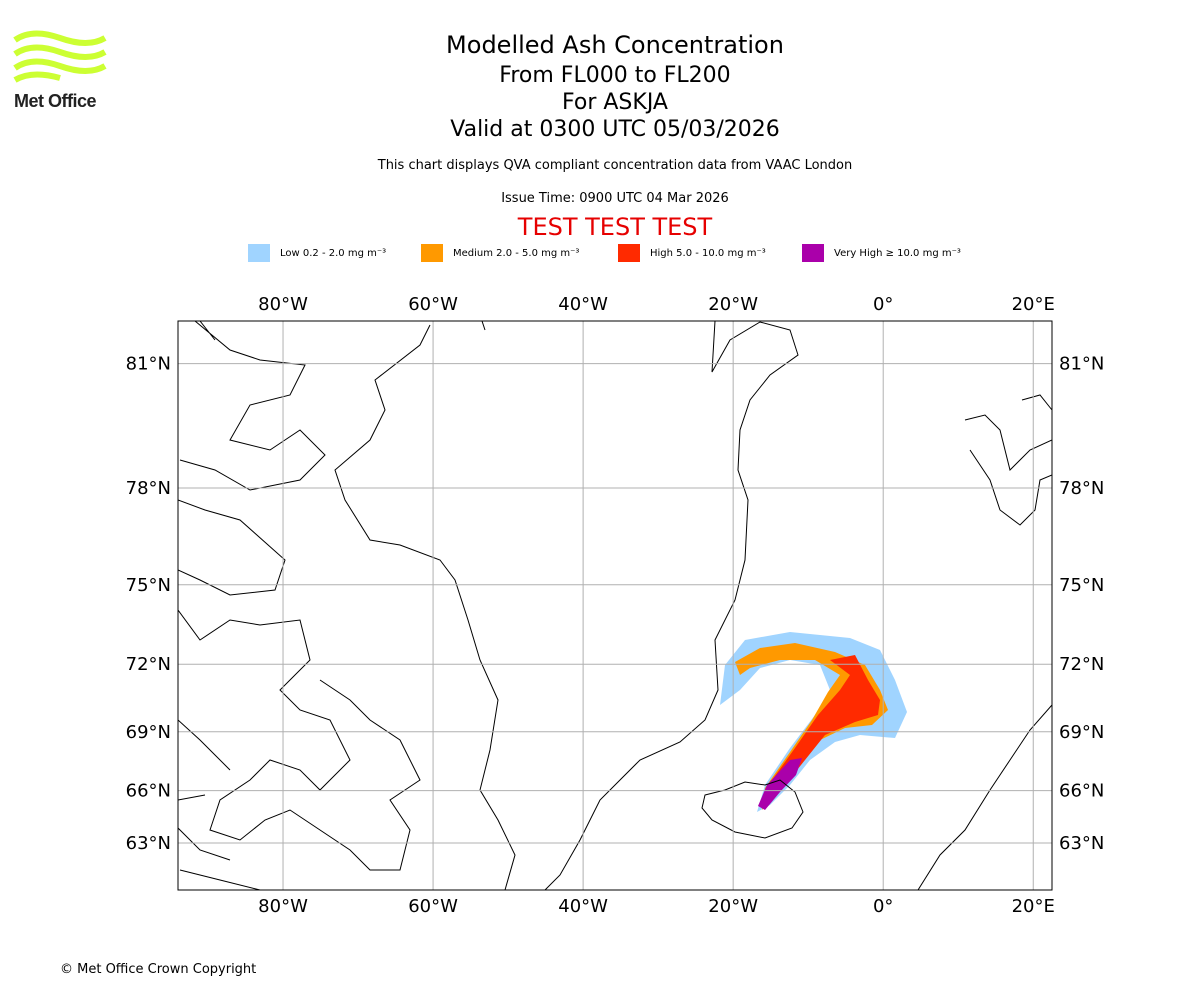 This screenshot has width=1200, height=1000. I want to click on copyright: © Met Office Crown Copyright, so click(158, 969).